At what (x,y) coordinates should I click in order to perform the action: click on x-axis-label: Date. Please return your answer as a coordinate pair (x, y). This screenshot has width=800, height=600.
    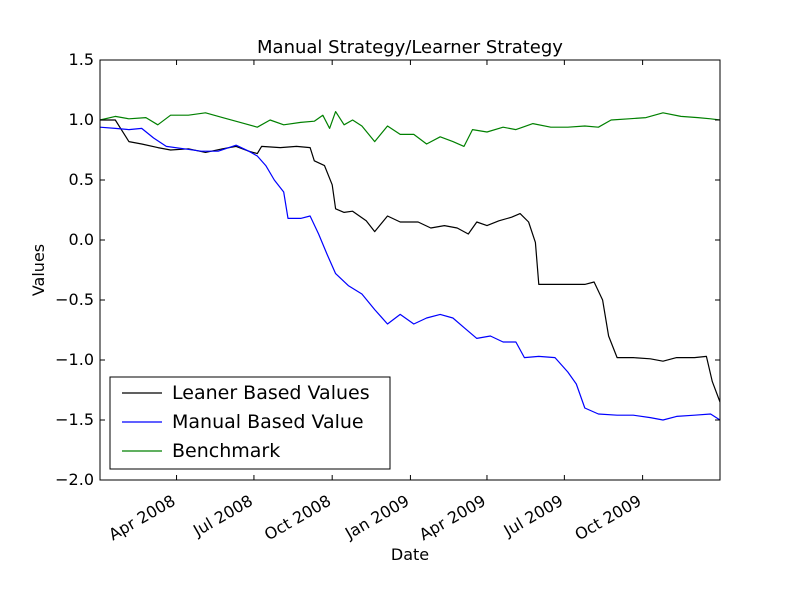
    Looking at the image, I should click on (410, 554).